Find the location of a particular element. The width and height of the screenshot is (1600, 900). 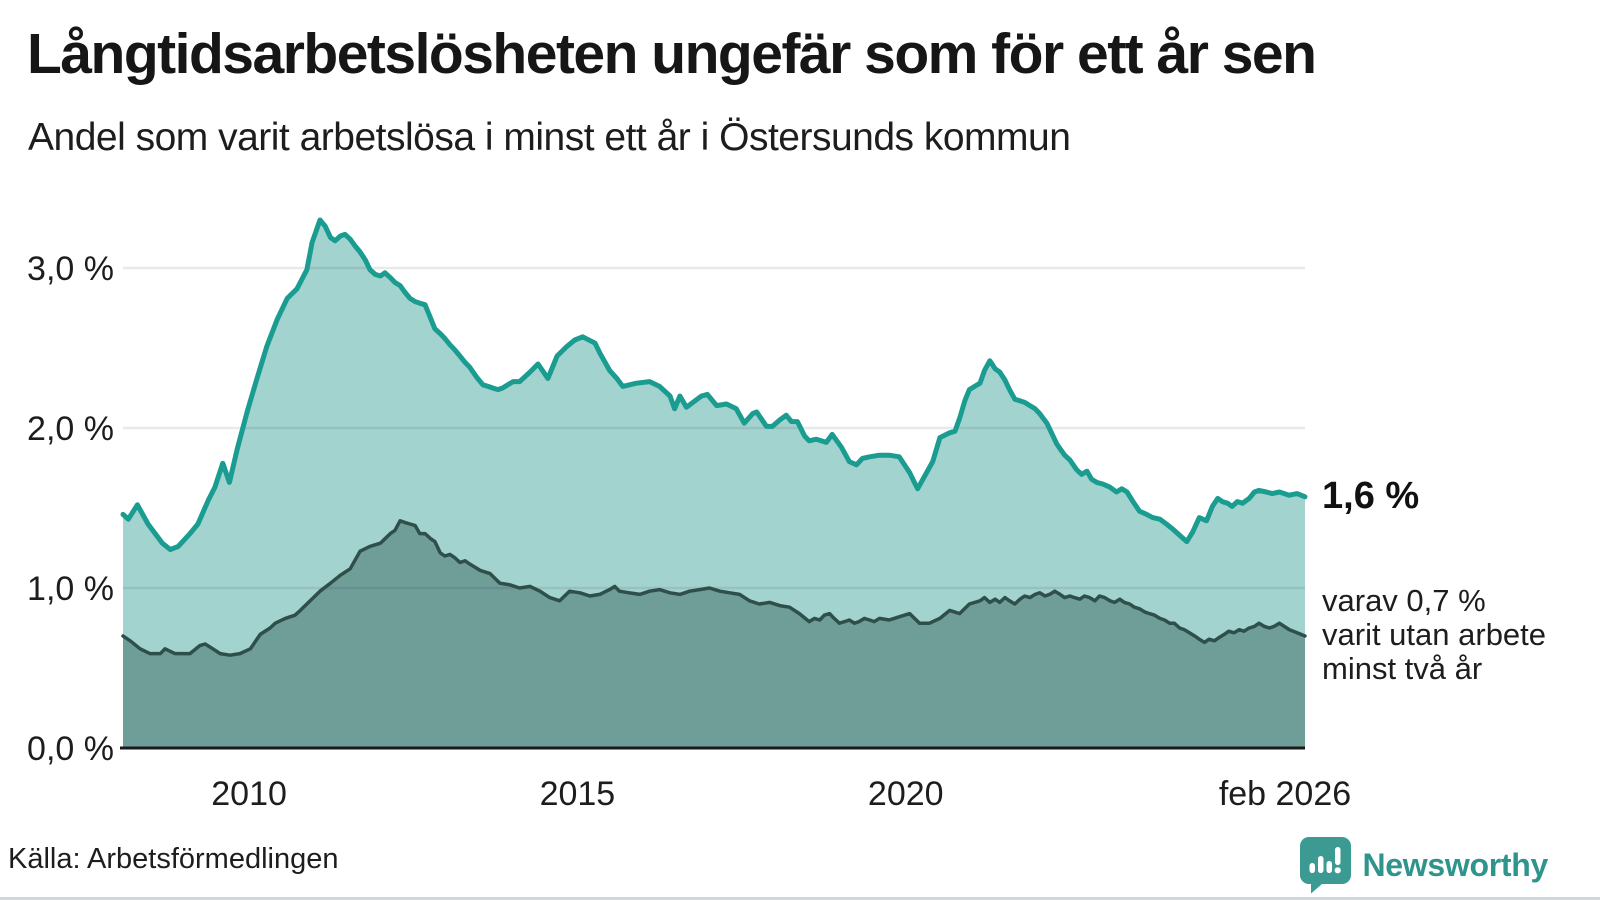

y-axis-tick-label: 3,0 % is located at coordinates (70, 269).